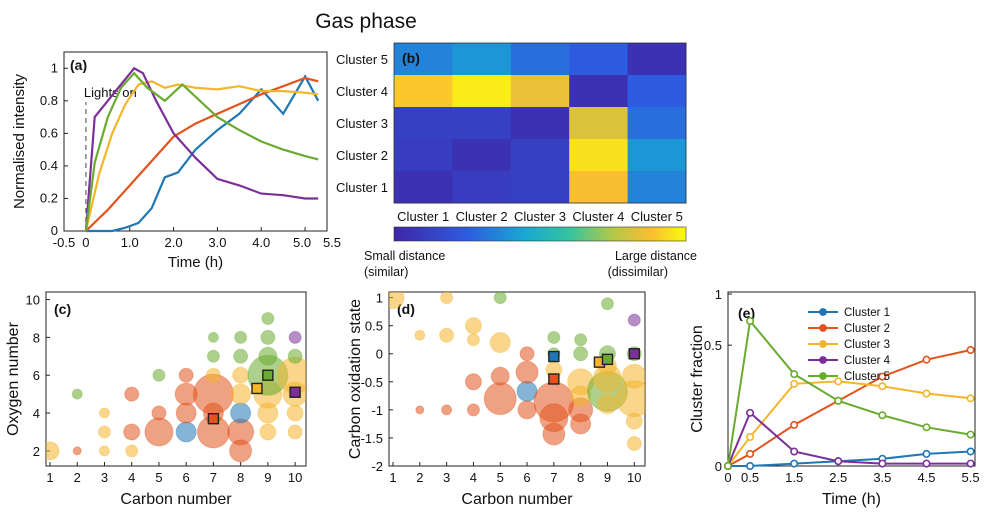 The width and height of the screenshot is (984, 516). What do you see at coordinates (411, 58) in the screenshot?
I see `panel-label: (b)` at bounding box center [411, 58].